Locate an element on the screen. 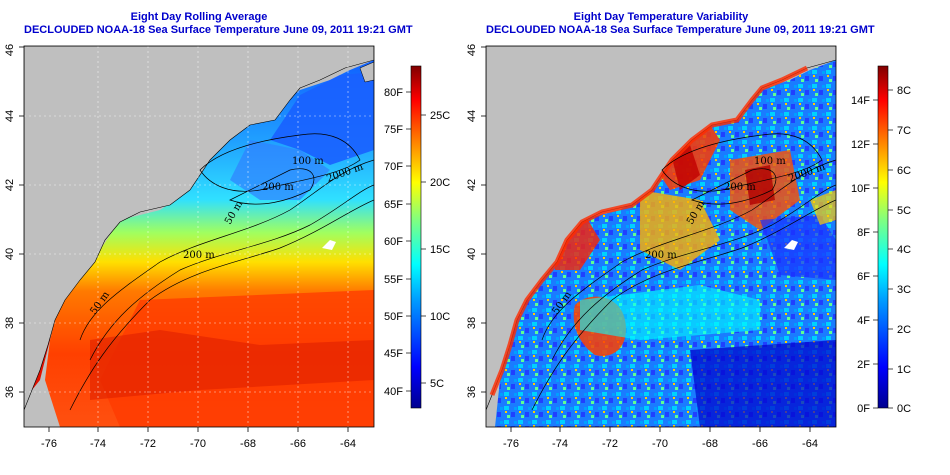 The image size is (950, 475). right-y-tick: 38 is located at coordinates (472, 323).